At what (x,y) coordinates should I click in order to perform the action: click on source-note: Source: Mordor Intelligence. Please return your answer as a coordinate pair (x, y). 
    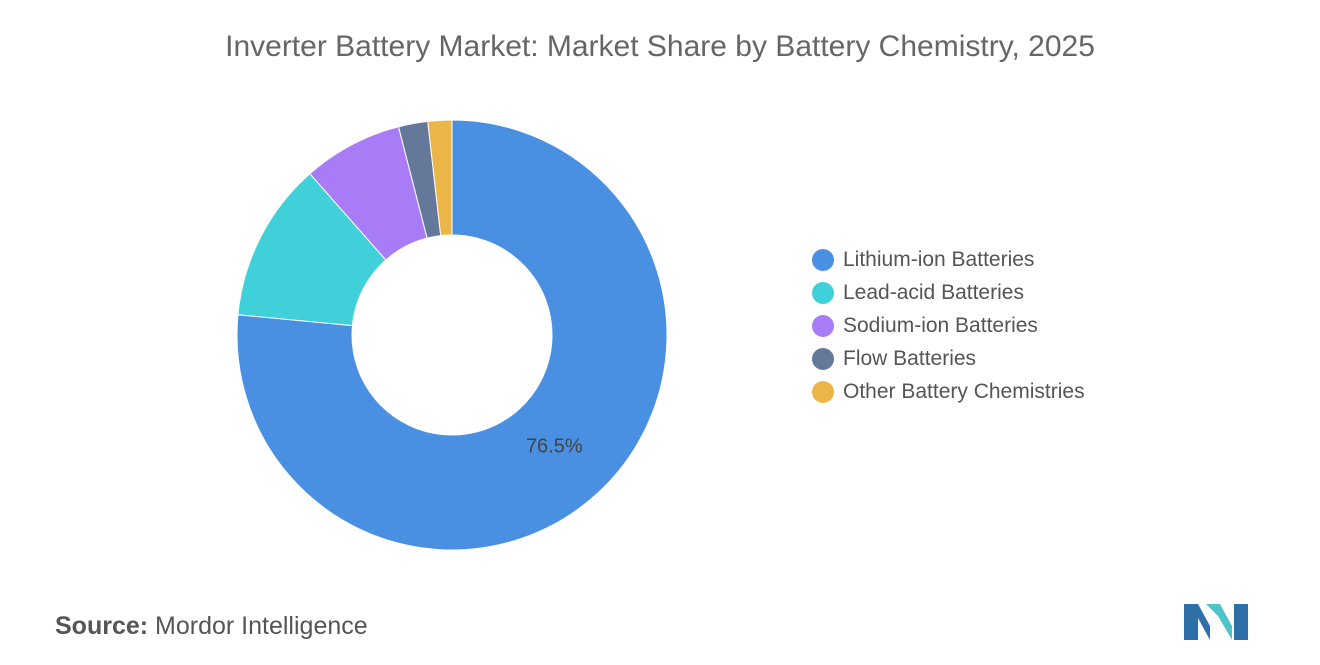
    Looking at the image, I should click on (211, 626).